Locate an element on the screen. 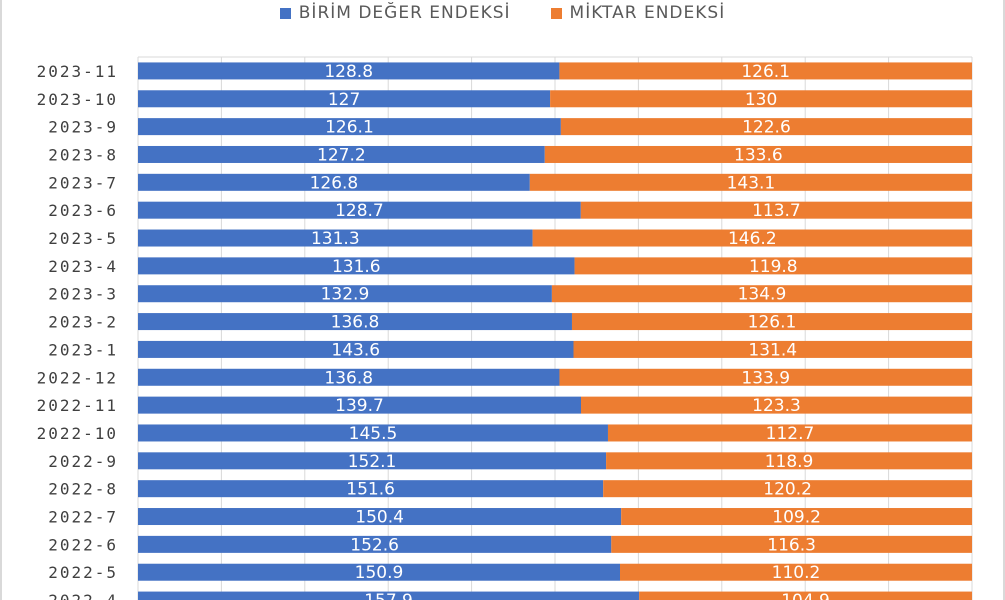  data-label: 110.2 is located at coordinates (796, 573).